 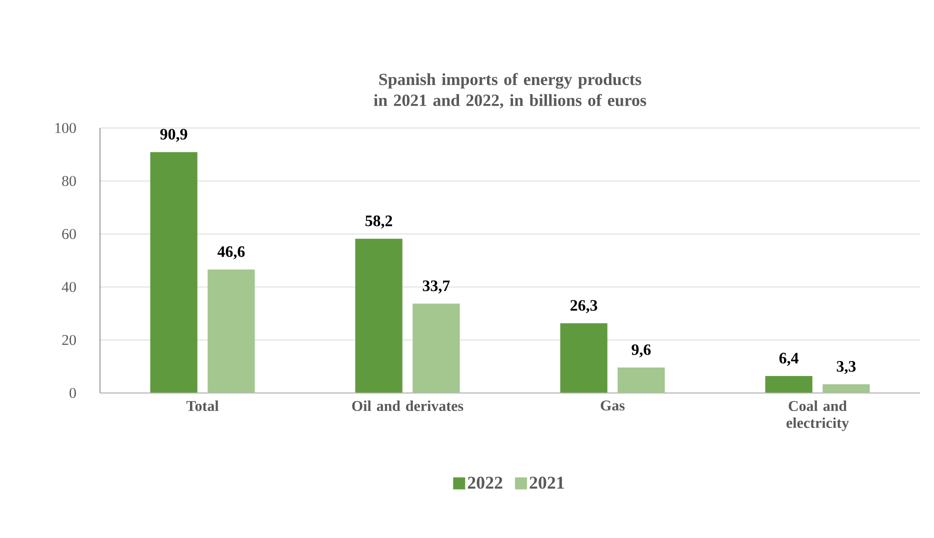 I want to click on data-label: 6,4, so click(x=788, y=359).